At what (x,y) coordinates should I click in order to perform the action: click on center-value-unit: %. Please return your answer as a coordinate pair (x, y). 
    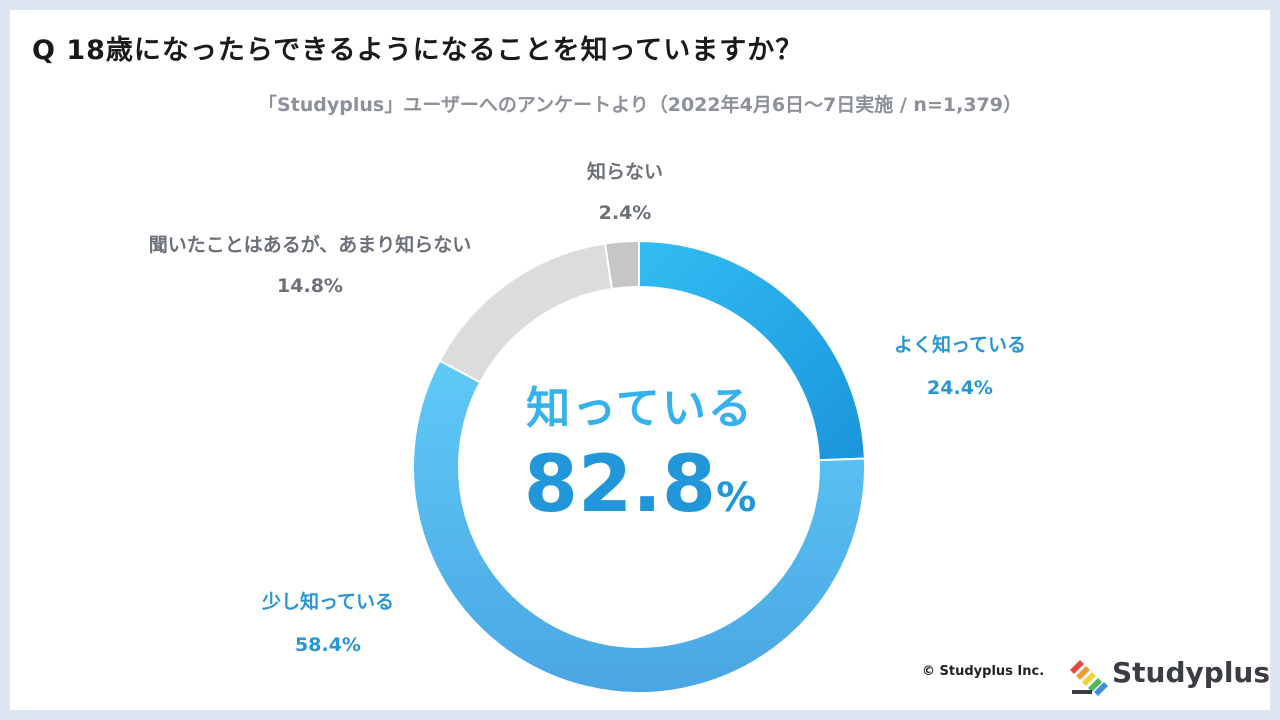
    Looking at the image, I should click on (736, 498).